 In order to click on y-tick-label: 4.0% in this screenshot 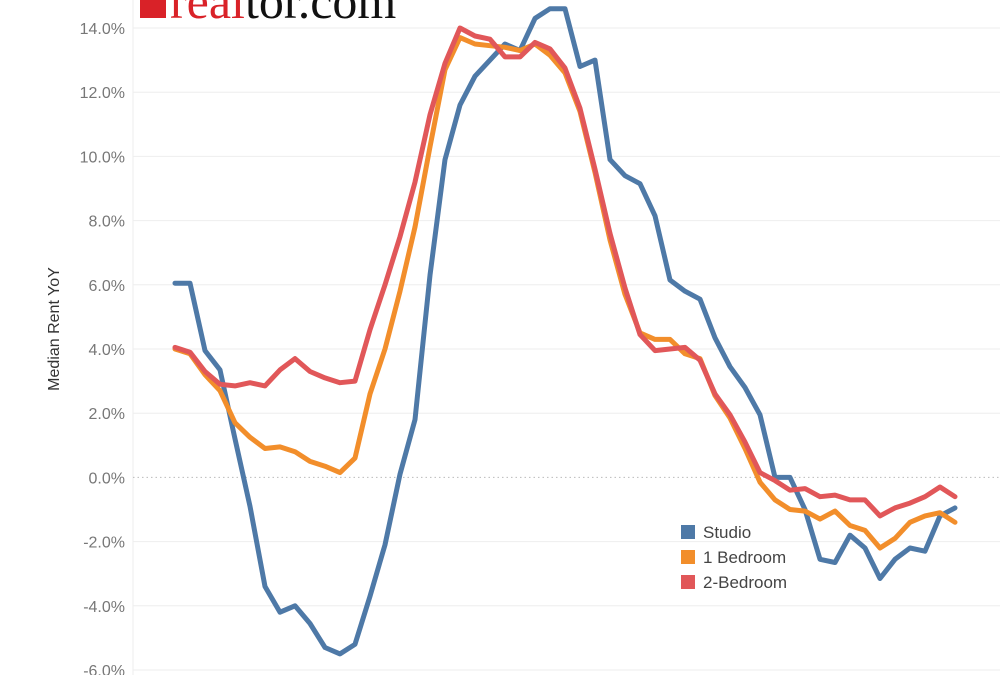, I will do `click(107, 350)`.